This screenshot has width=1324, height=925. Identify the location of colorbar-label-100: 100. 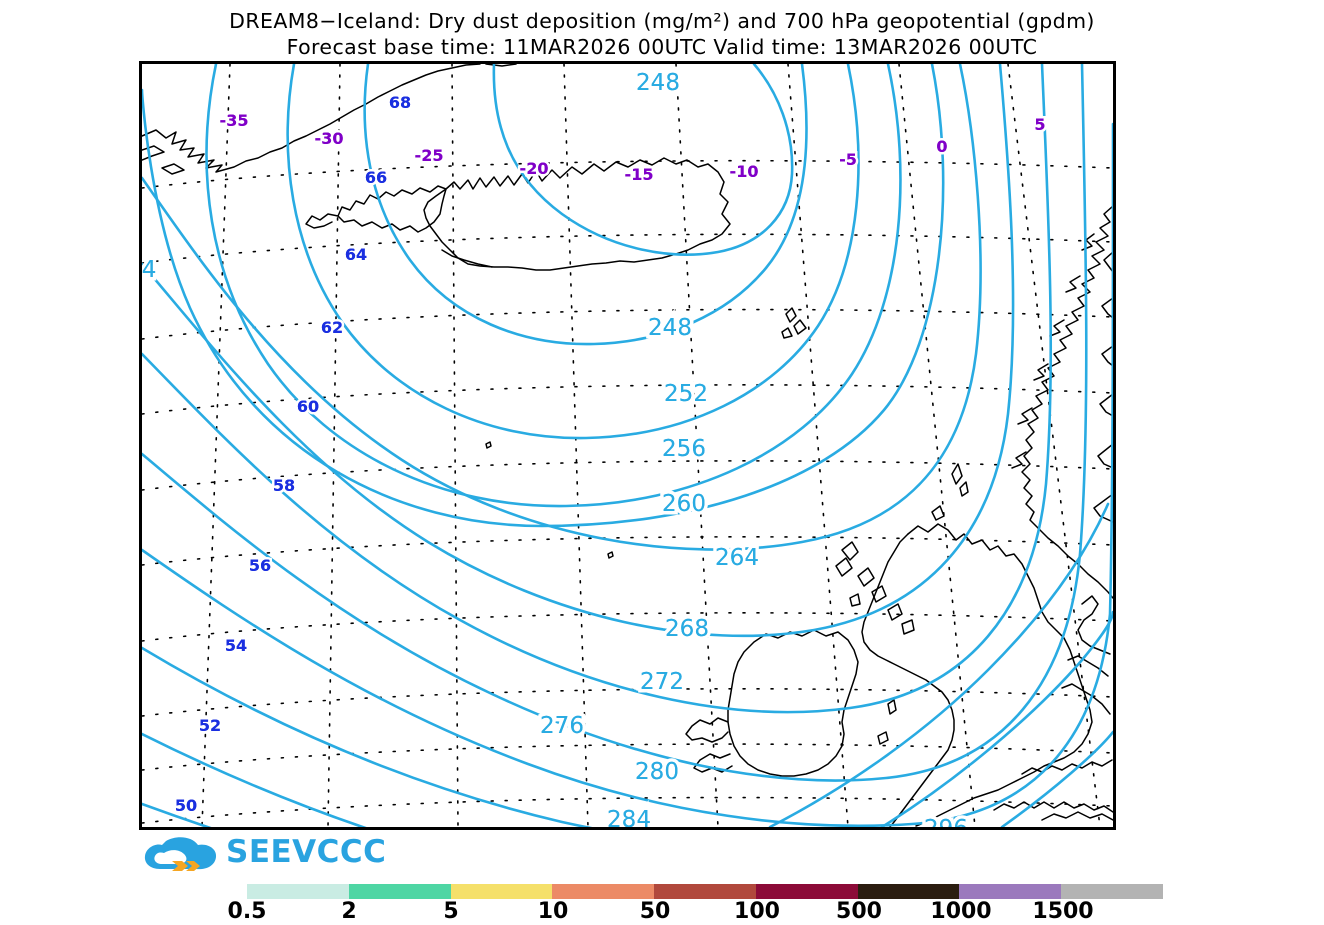
(757, 911).